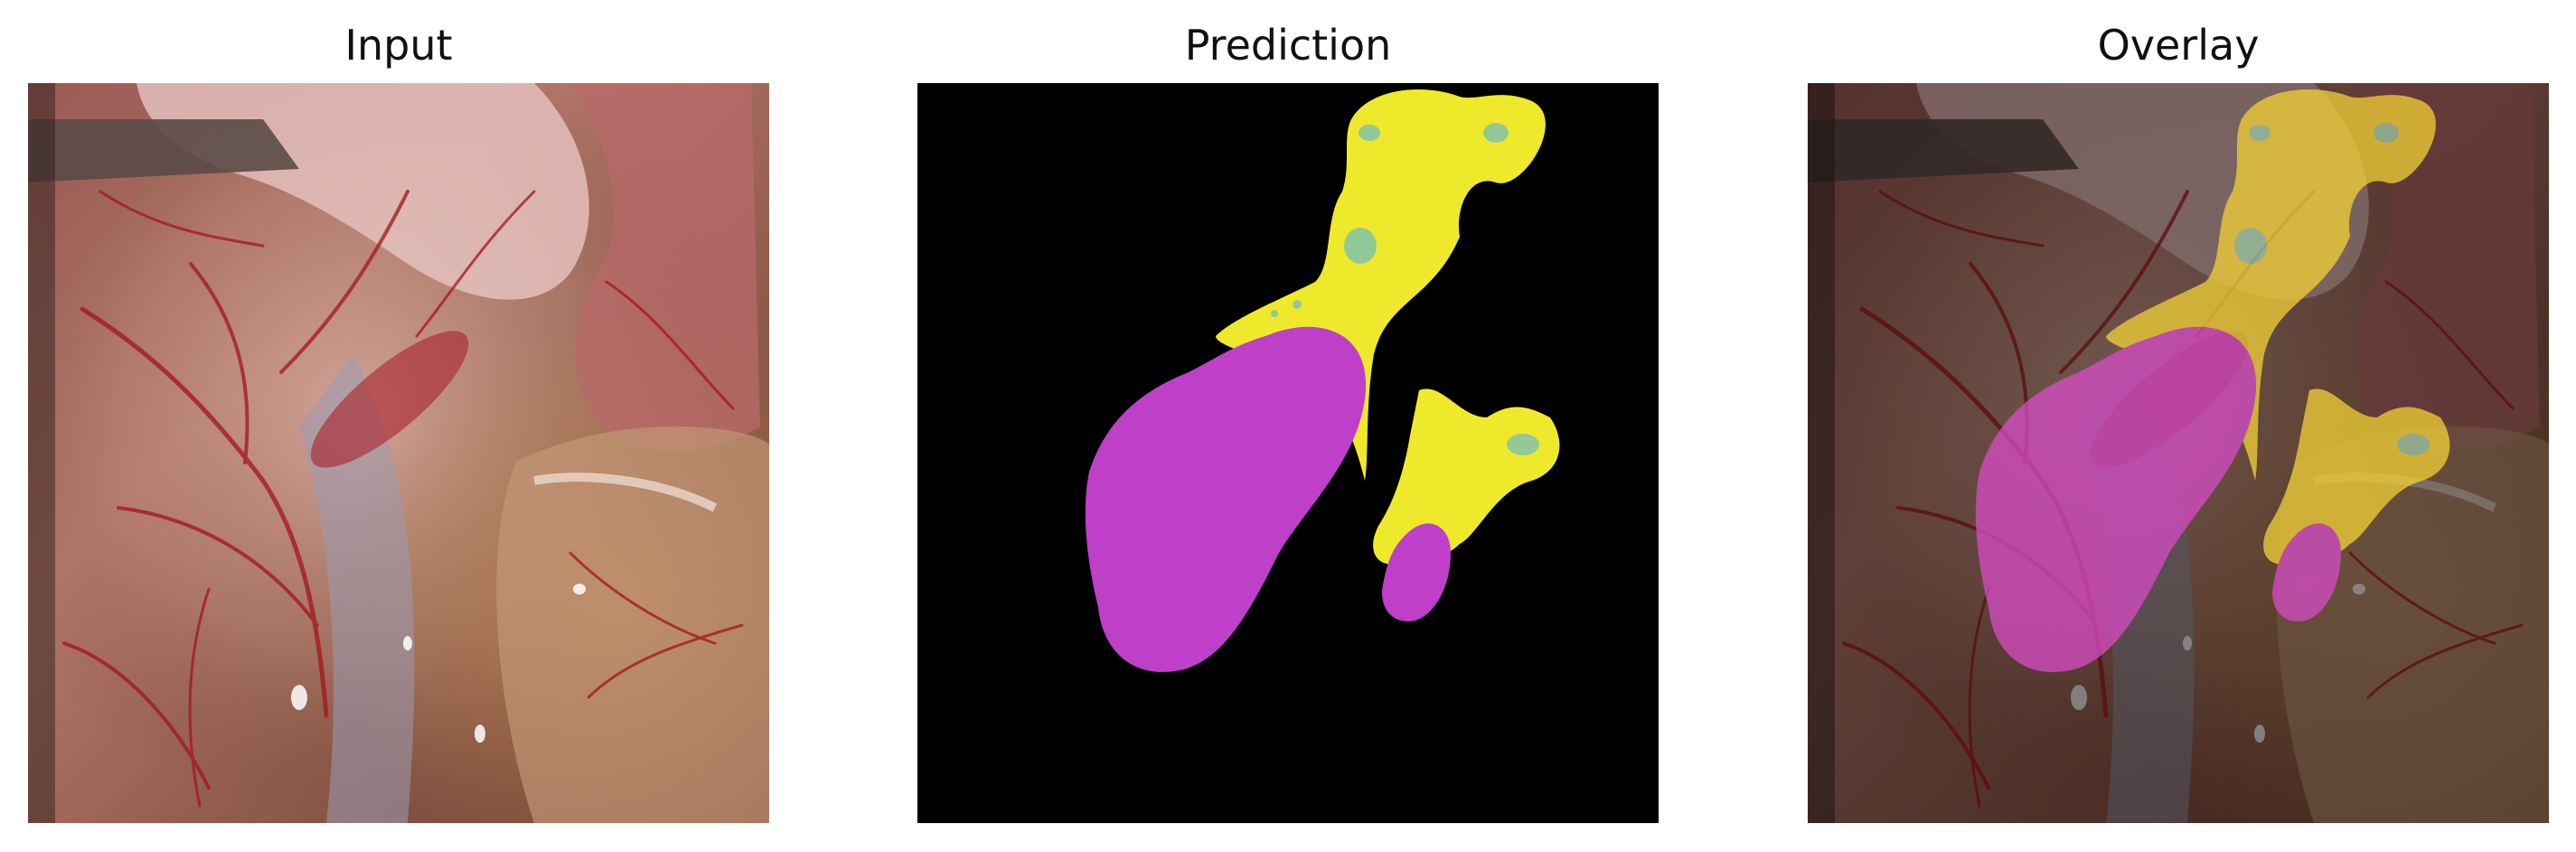 The image size is (2576, 852). What do you see at coordinates (2116, 499) in the screenshot?
I see `overlay-magenta-large` at bounding box center [2116, 499].